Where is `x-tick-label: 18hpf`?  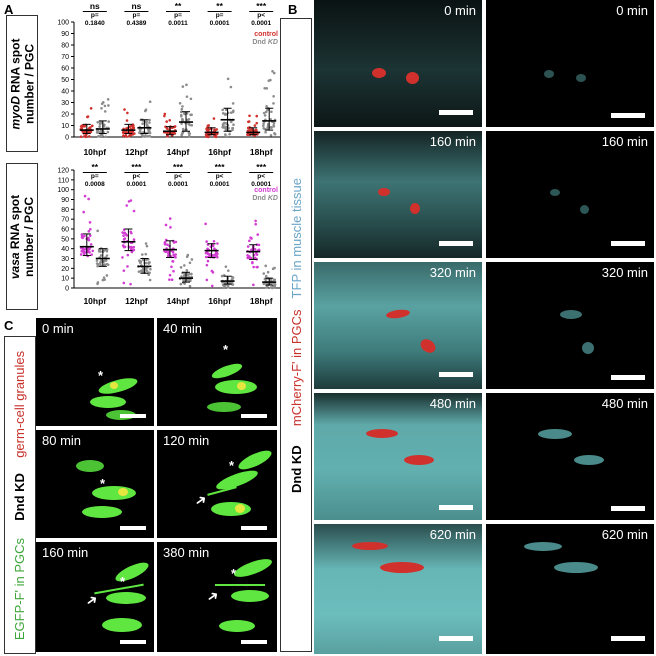
x-tick-label: 18hpf is located at coordinates (261, 301).